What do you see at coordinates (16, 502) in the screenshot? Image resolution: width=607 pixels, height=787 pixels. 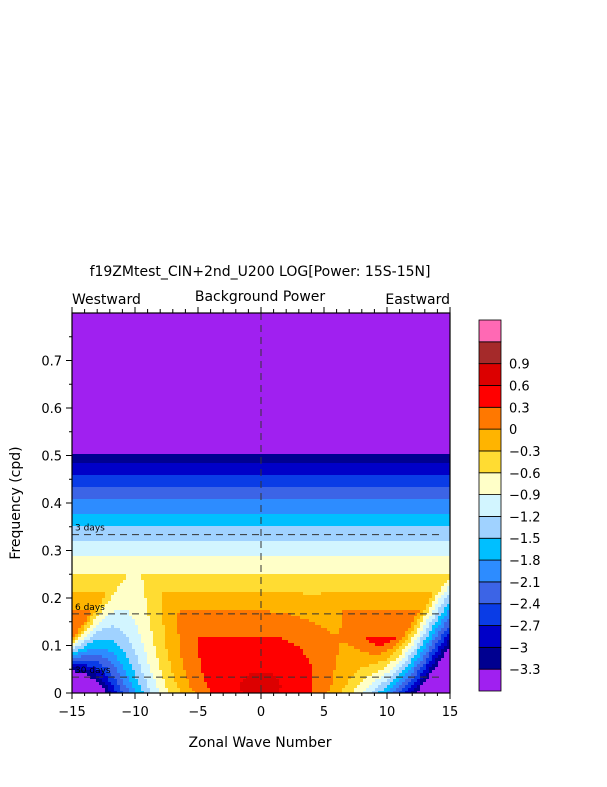 I see `y-axis-label: Frequency (cpd)` at bounding box center [16, 502].